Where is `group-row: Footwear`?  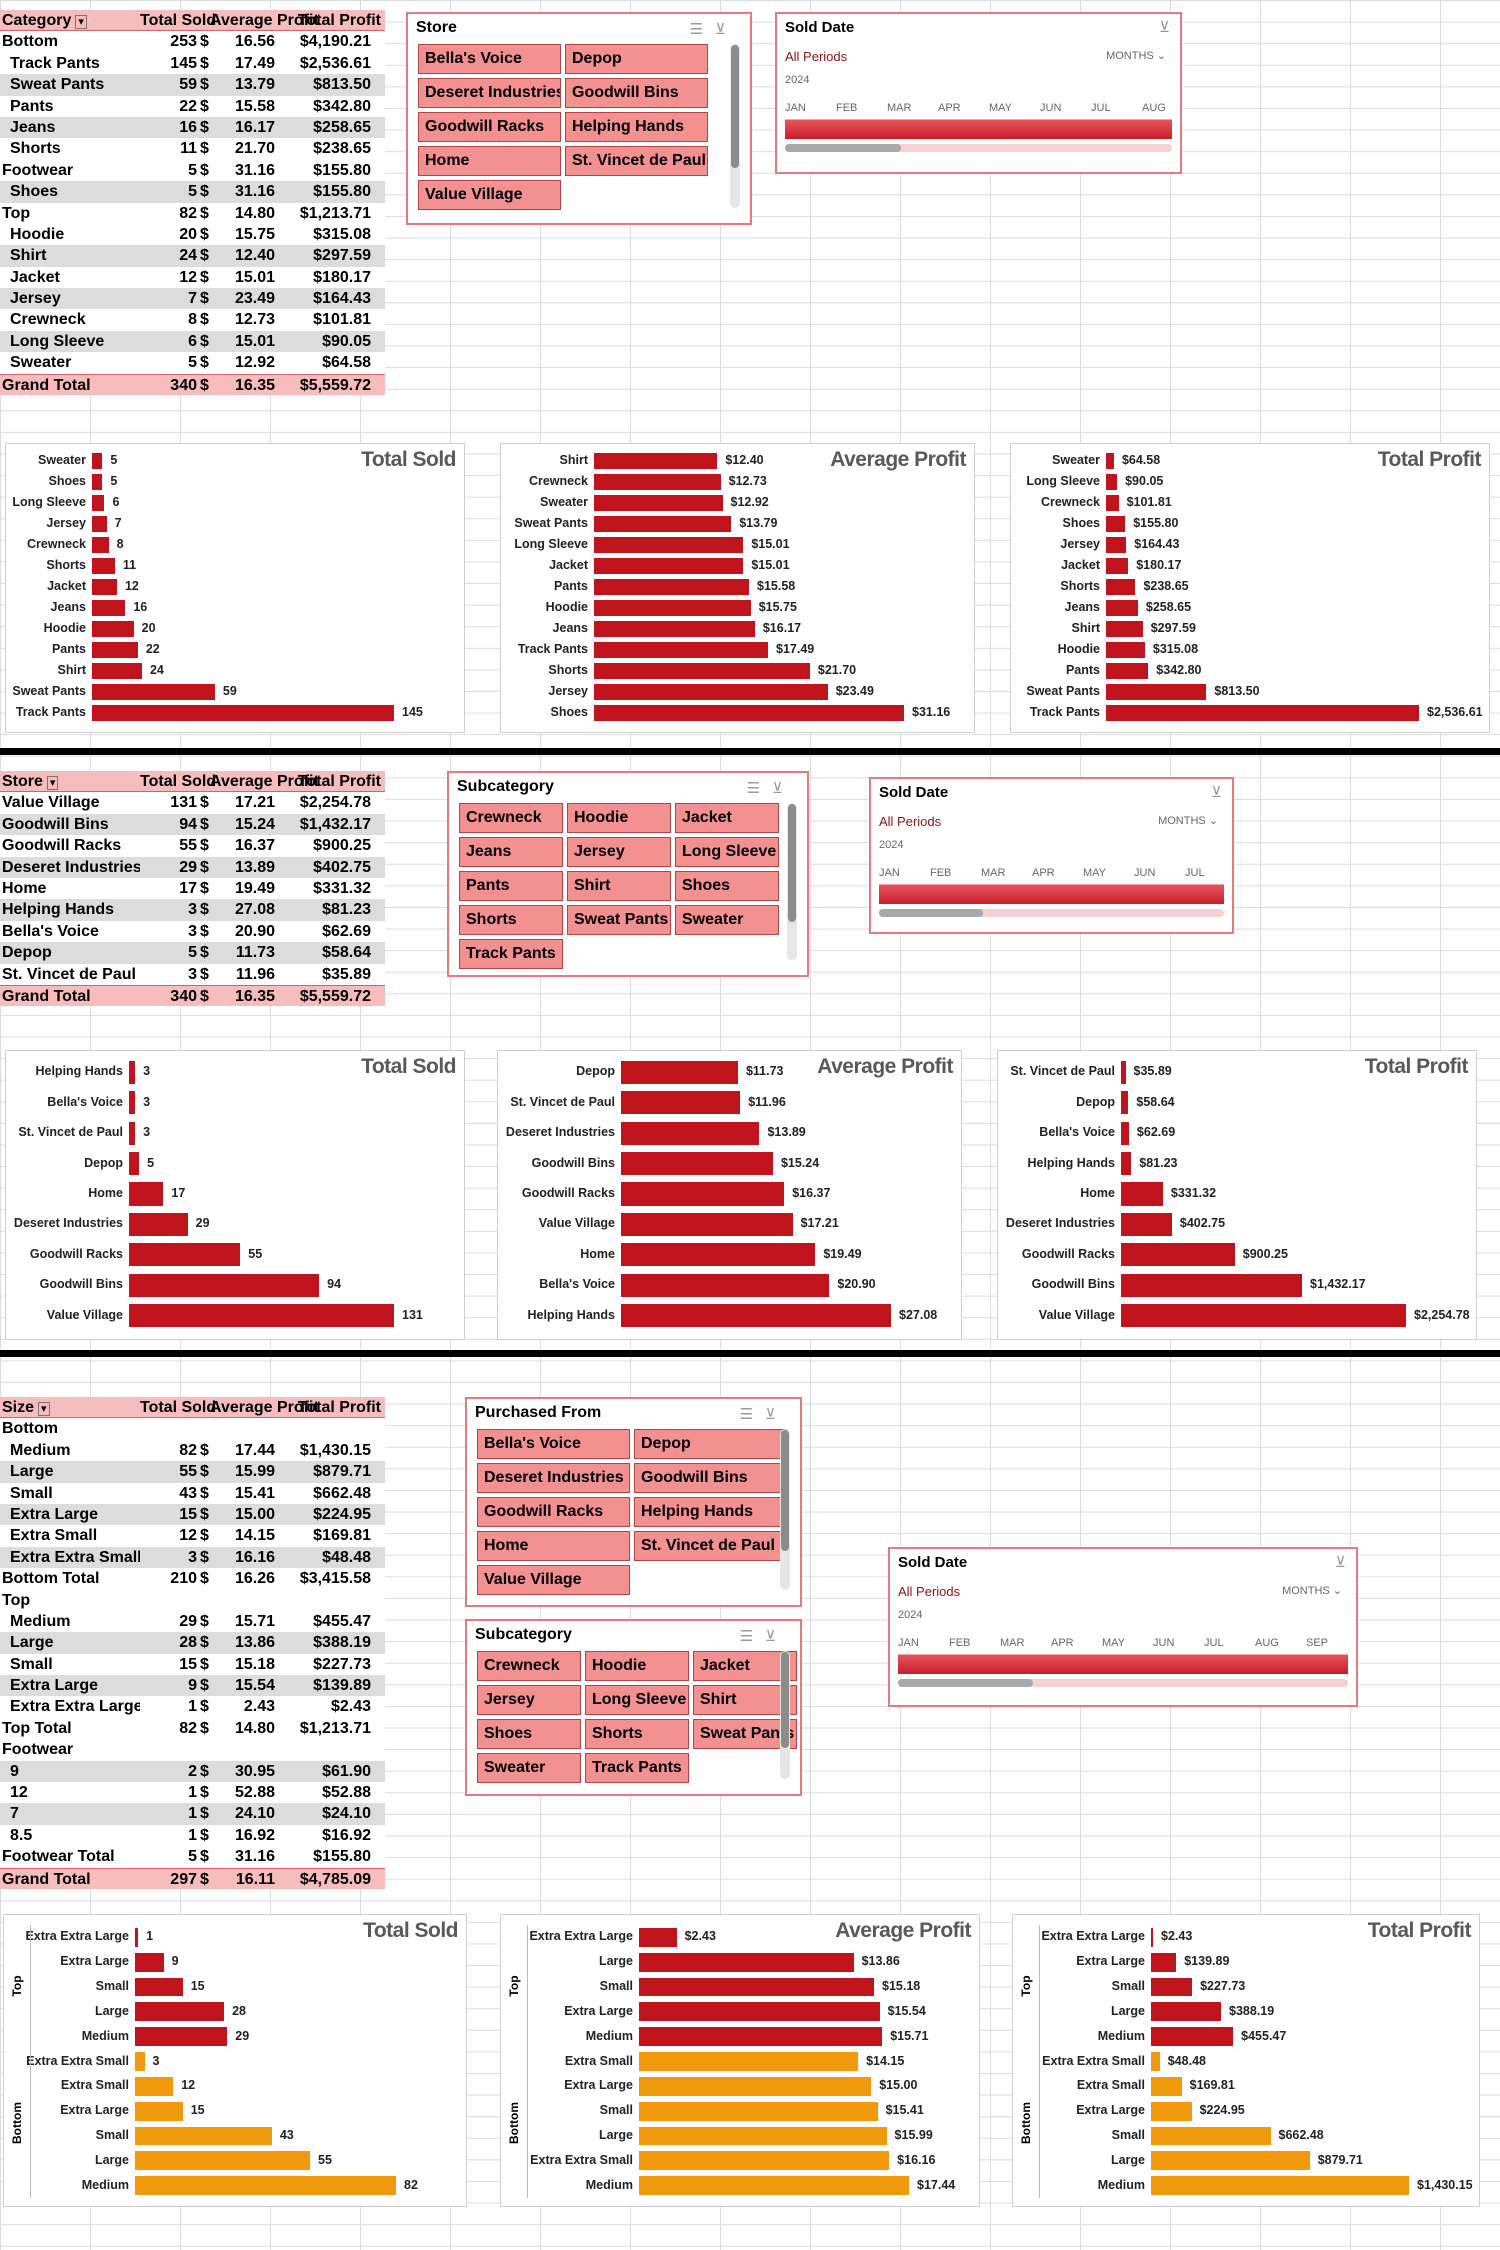
group-row: Footwear is located at coordinates (192, 1750).